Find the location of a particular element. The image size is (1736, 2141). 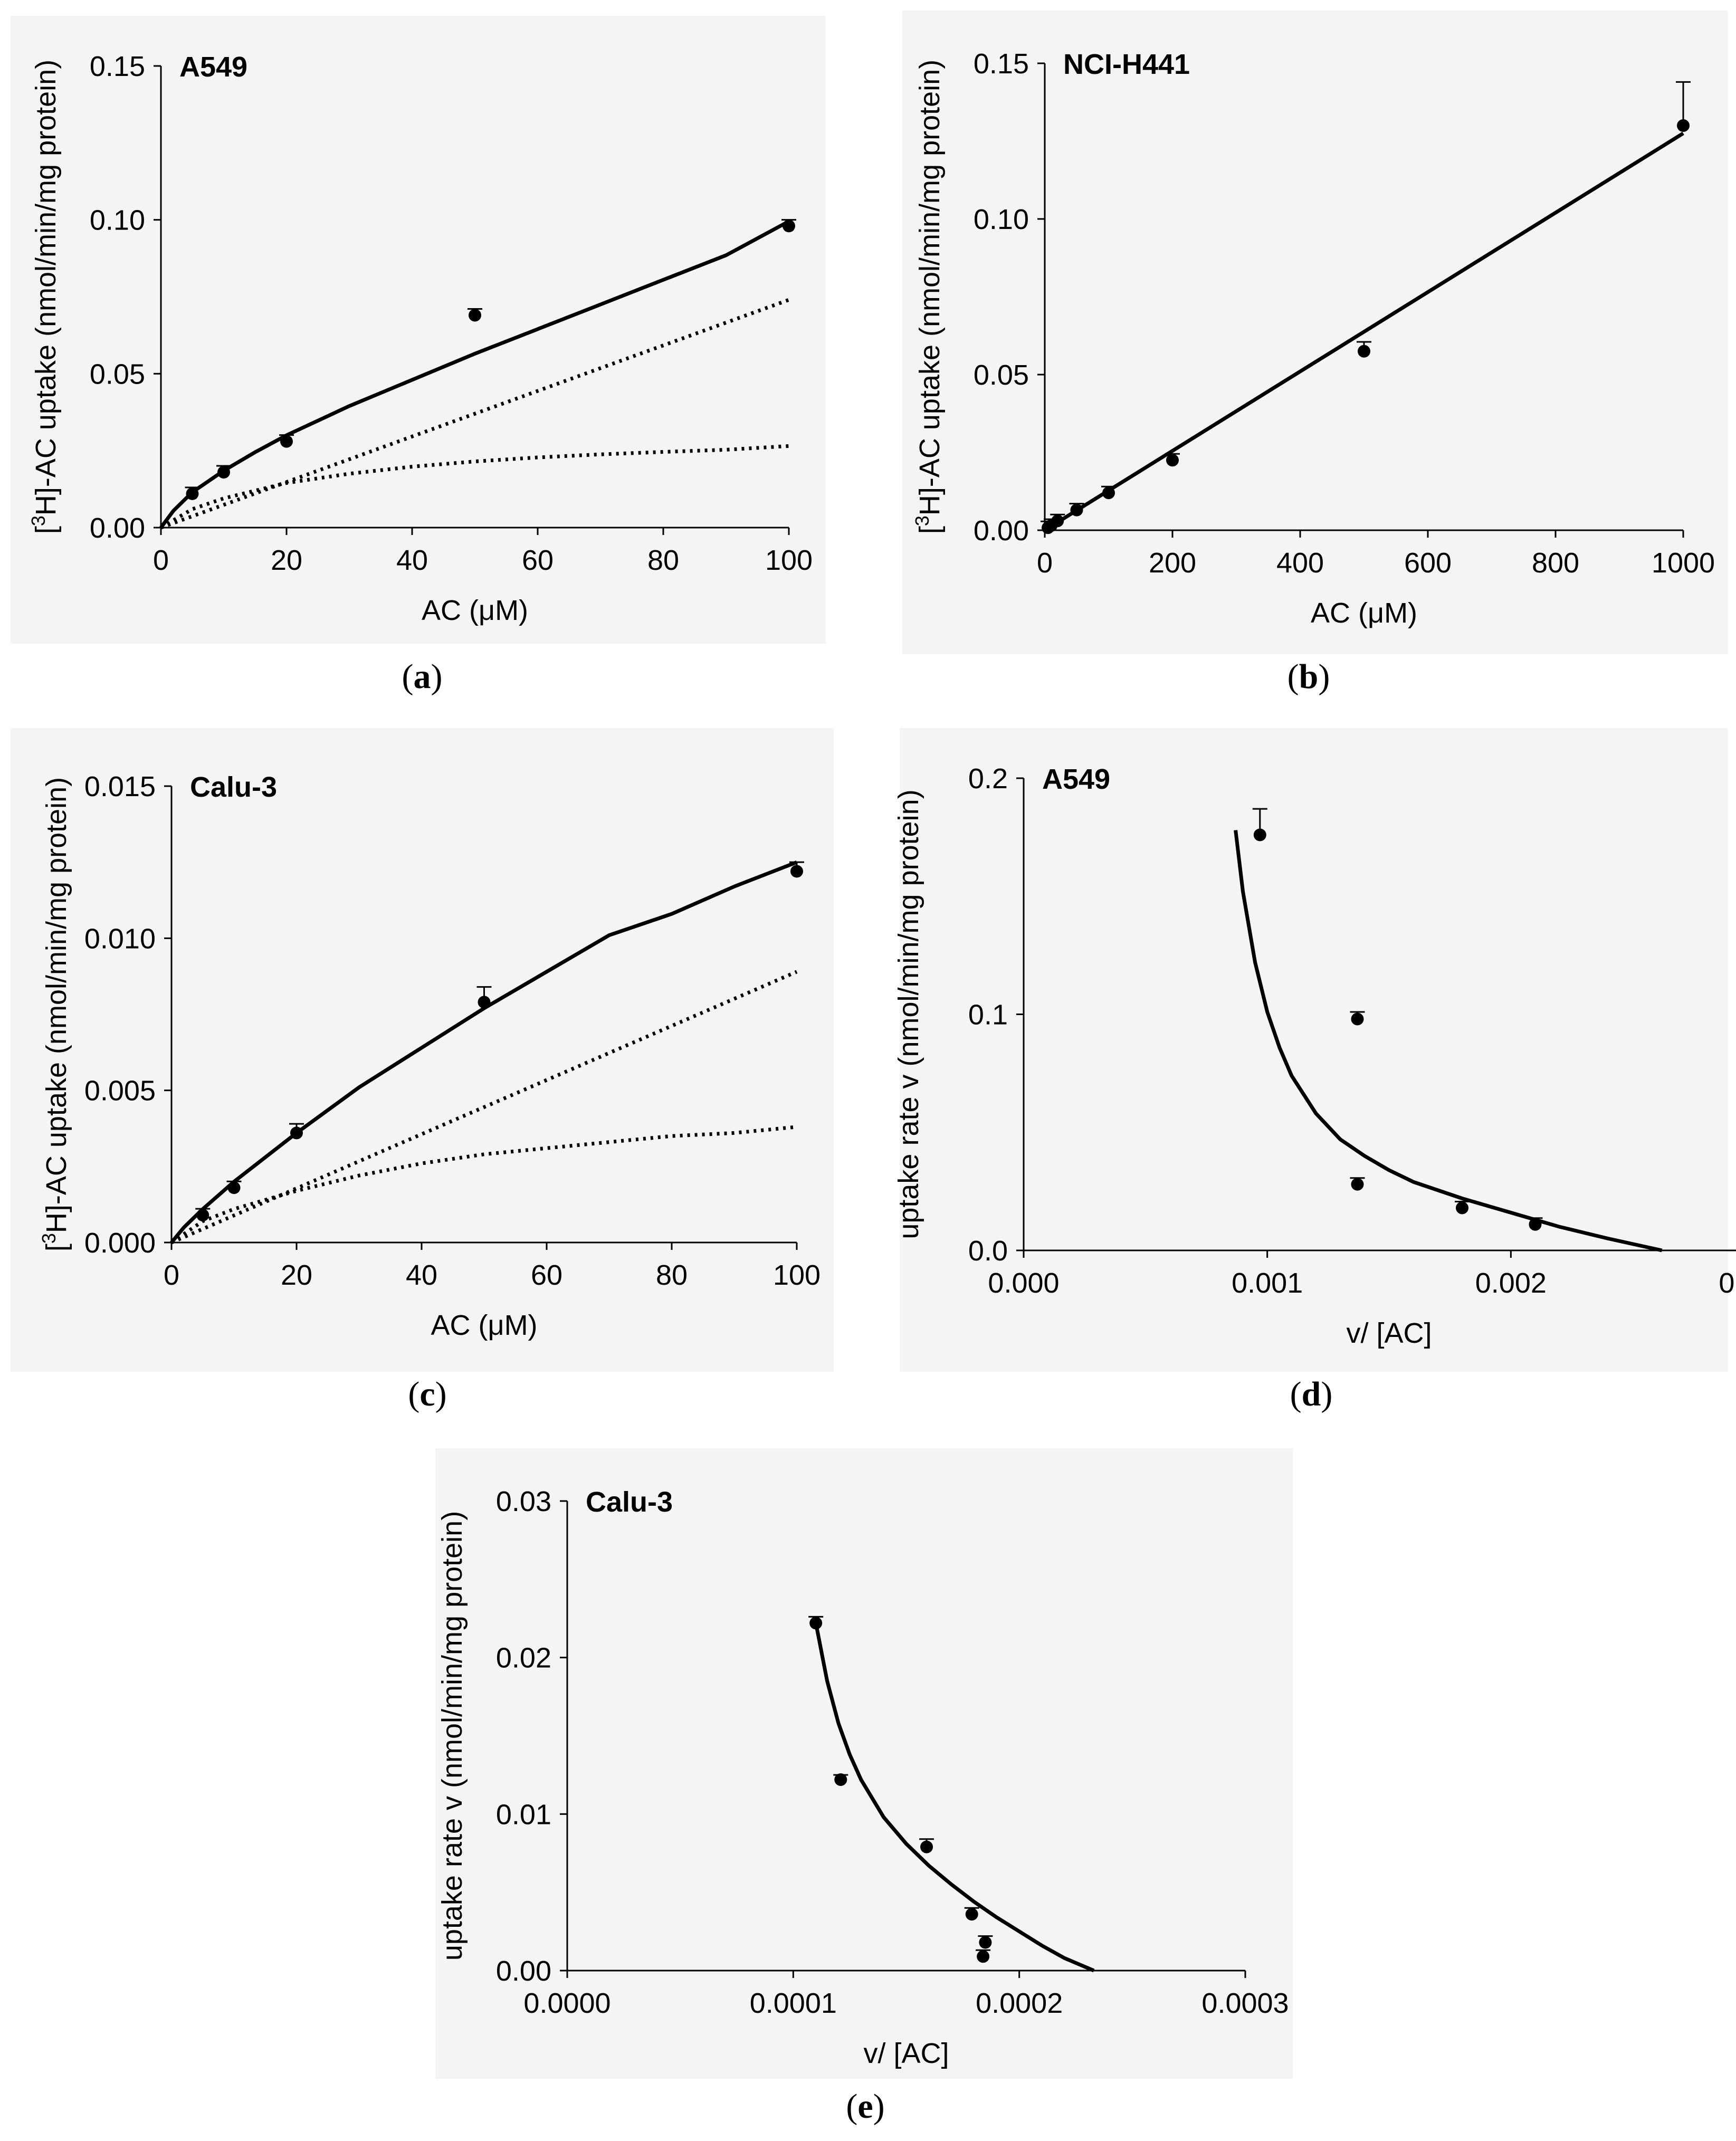

chart-e-series-fit is located at coordinates (955, 1797).